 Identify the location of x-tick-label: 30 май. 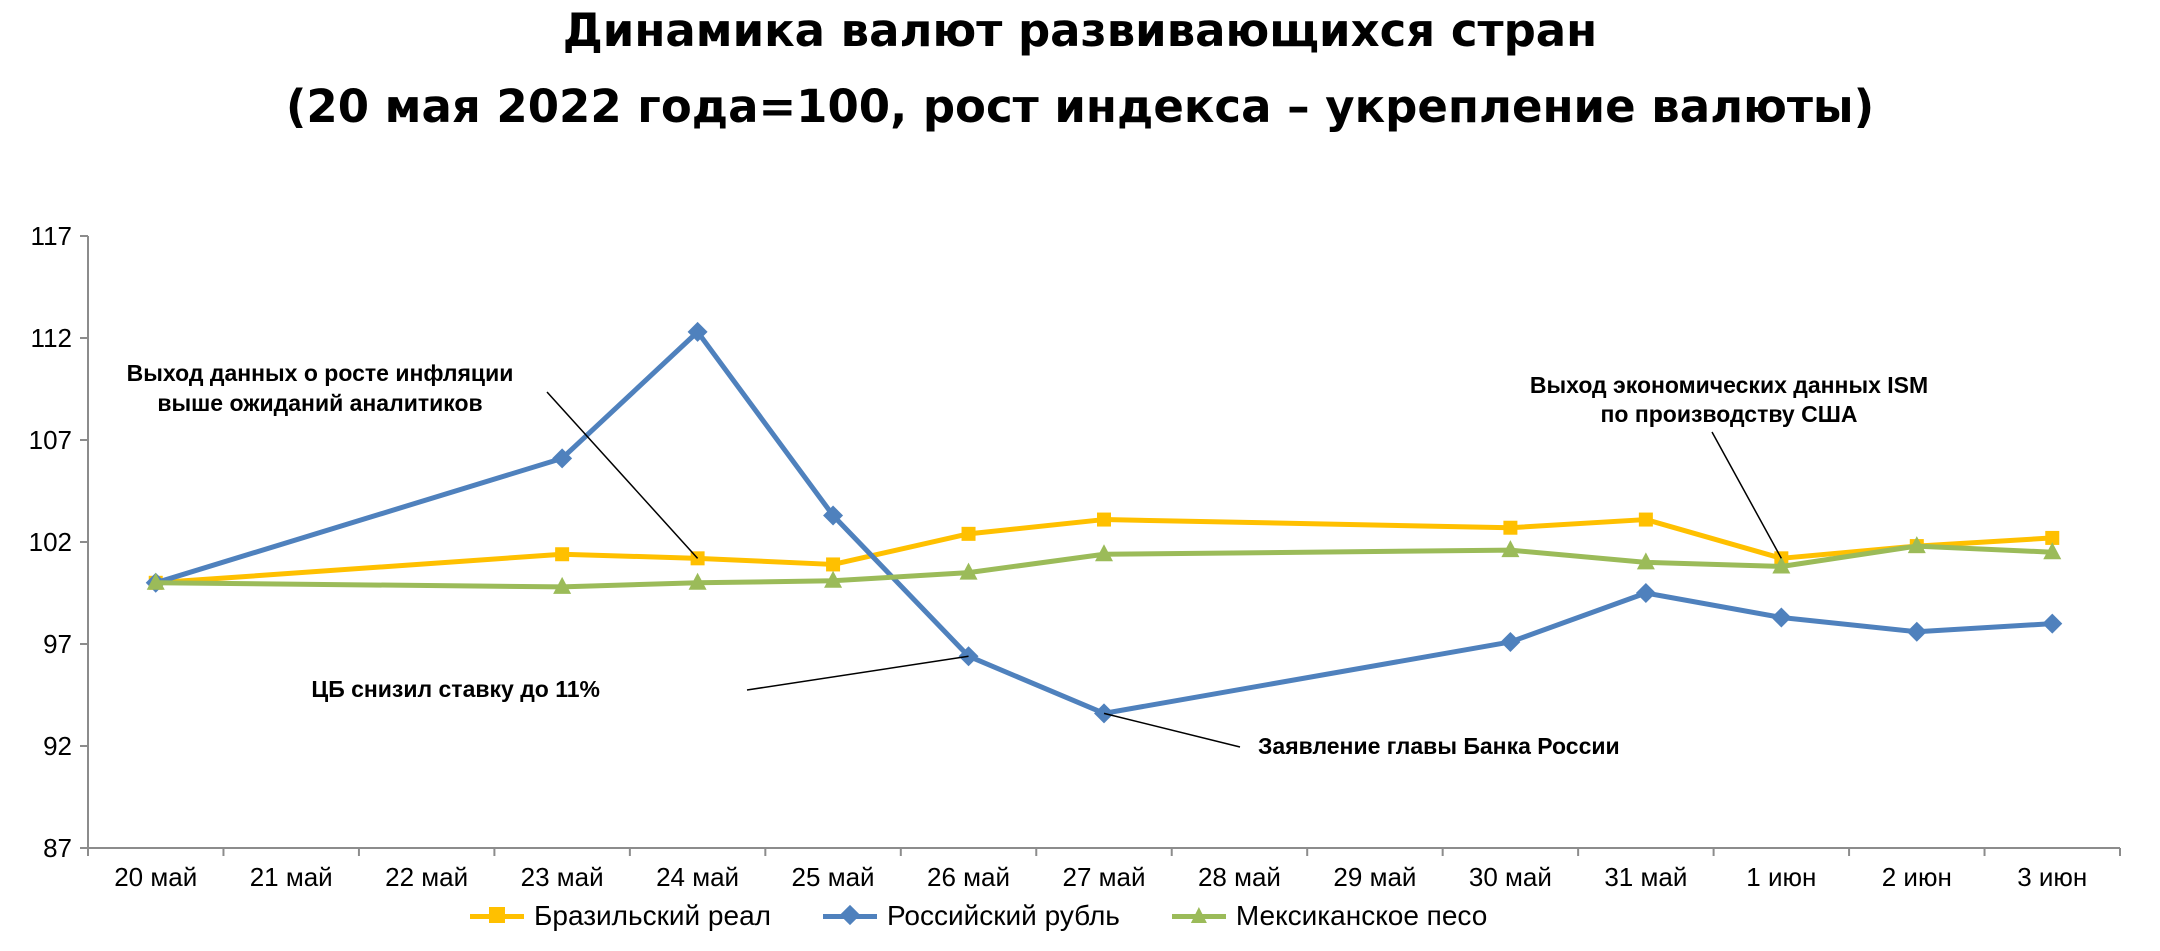
(1510, 877).